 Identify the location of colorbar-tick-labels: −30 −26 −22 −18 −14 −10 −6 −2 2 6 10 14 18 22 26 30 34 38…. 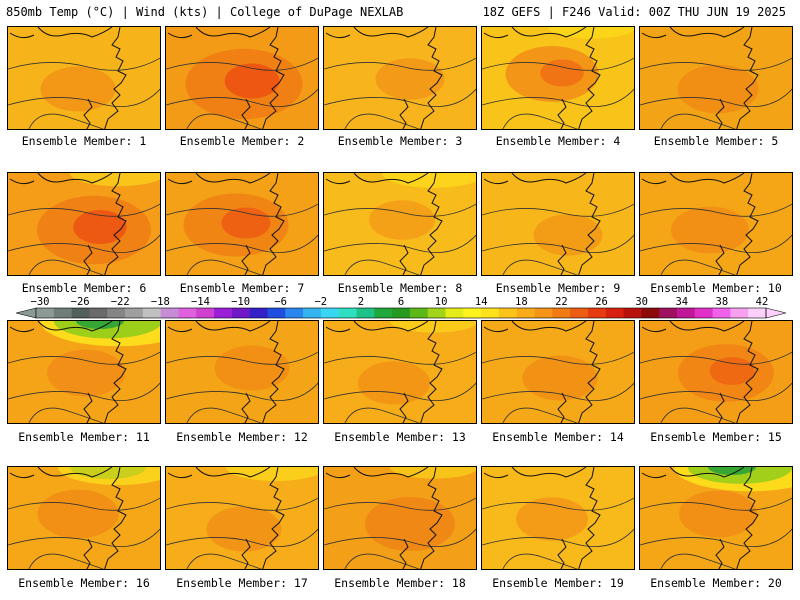
(400, 303).